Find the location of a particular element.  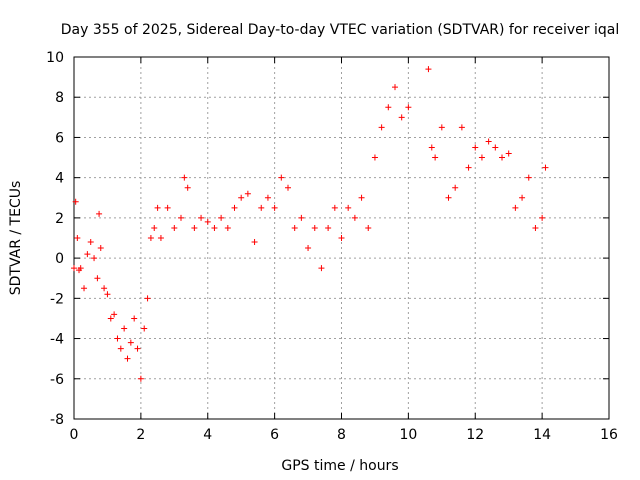

x-tick-label: 4 is located at coordinates (207, 435).